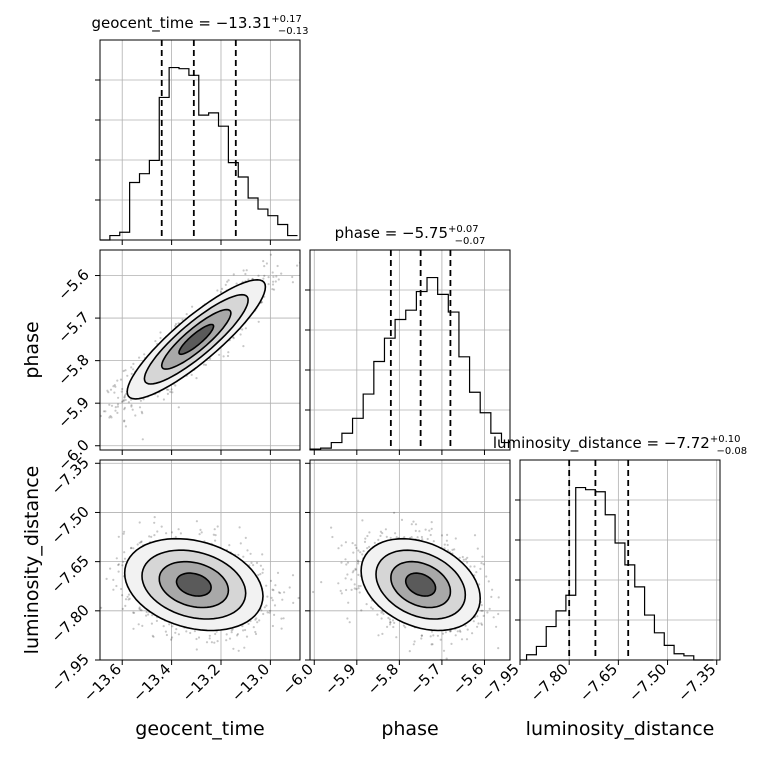  Describe the element at coordinates (617, 573) in the screenshot. I see `histogram-step-luminosity_distance` at that location.